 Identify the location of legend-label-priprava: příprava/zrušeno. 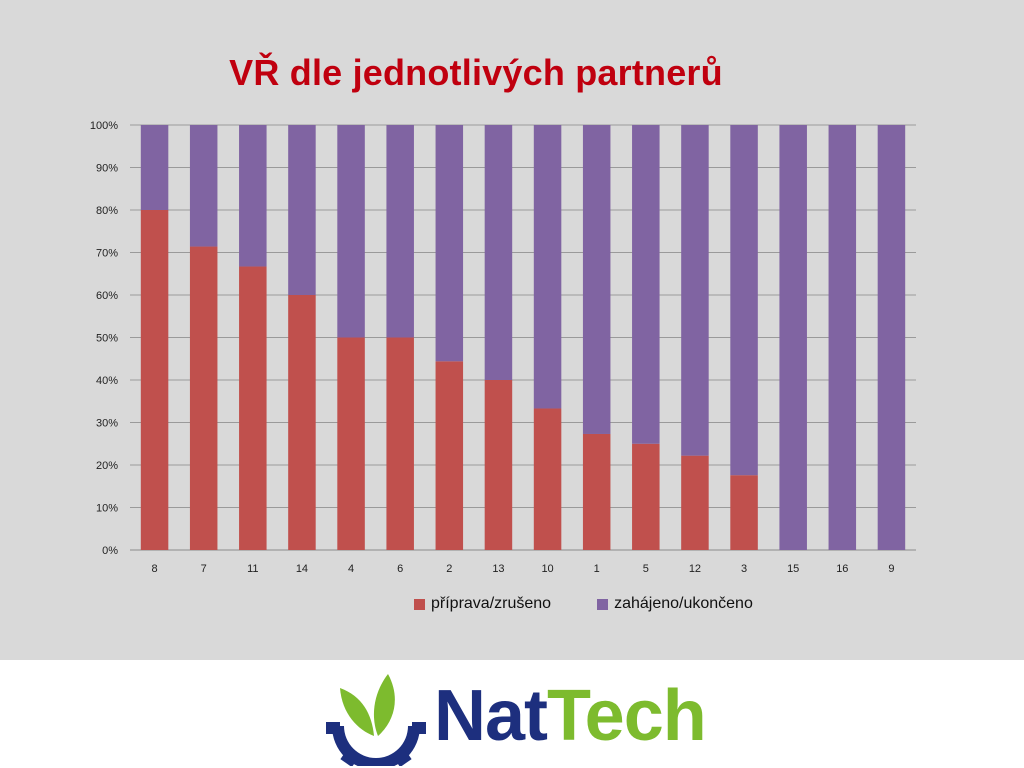
(491, 603).